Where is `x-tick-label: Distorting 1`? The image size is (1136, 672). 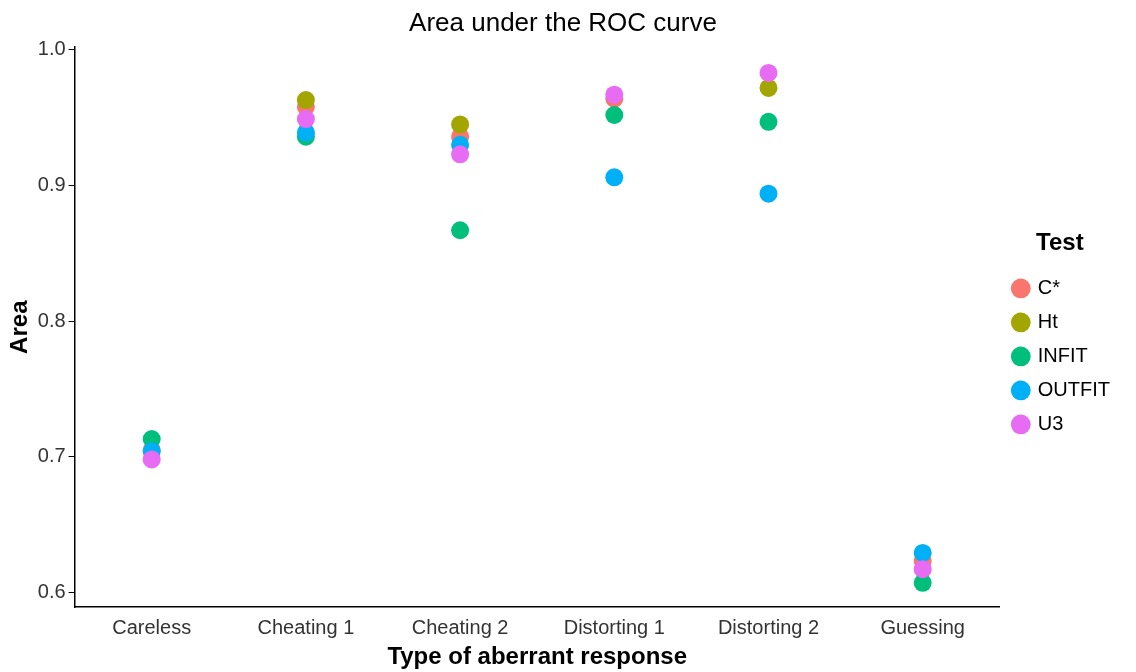 x-tick-label: Distorting 1 is located at coordinates (614, 626).